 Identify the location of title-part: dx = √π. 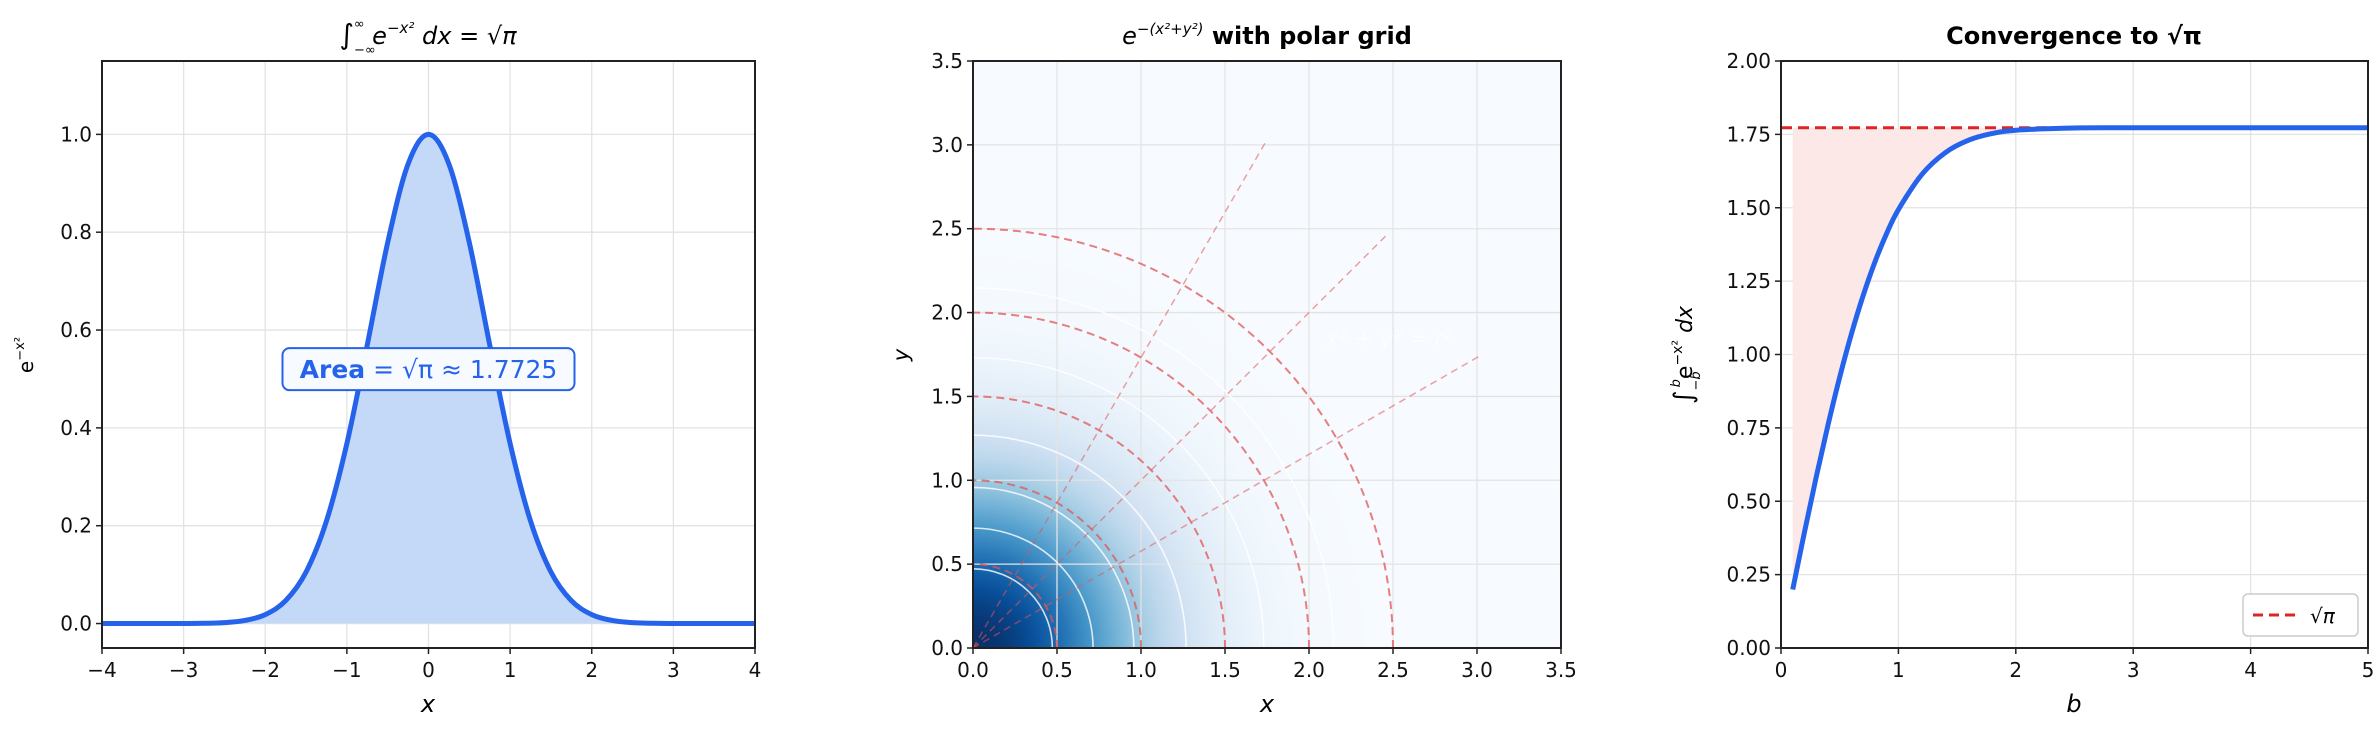
(465, 36).